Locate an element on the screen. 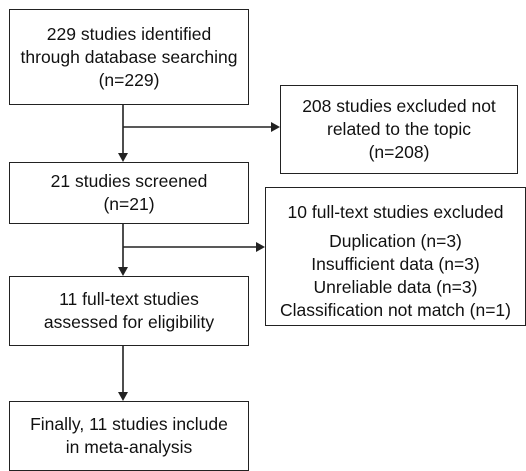 The image size is (526, 471). included-line-1: Finally, 11 studies include is located at coordinates (129, 424).